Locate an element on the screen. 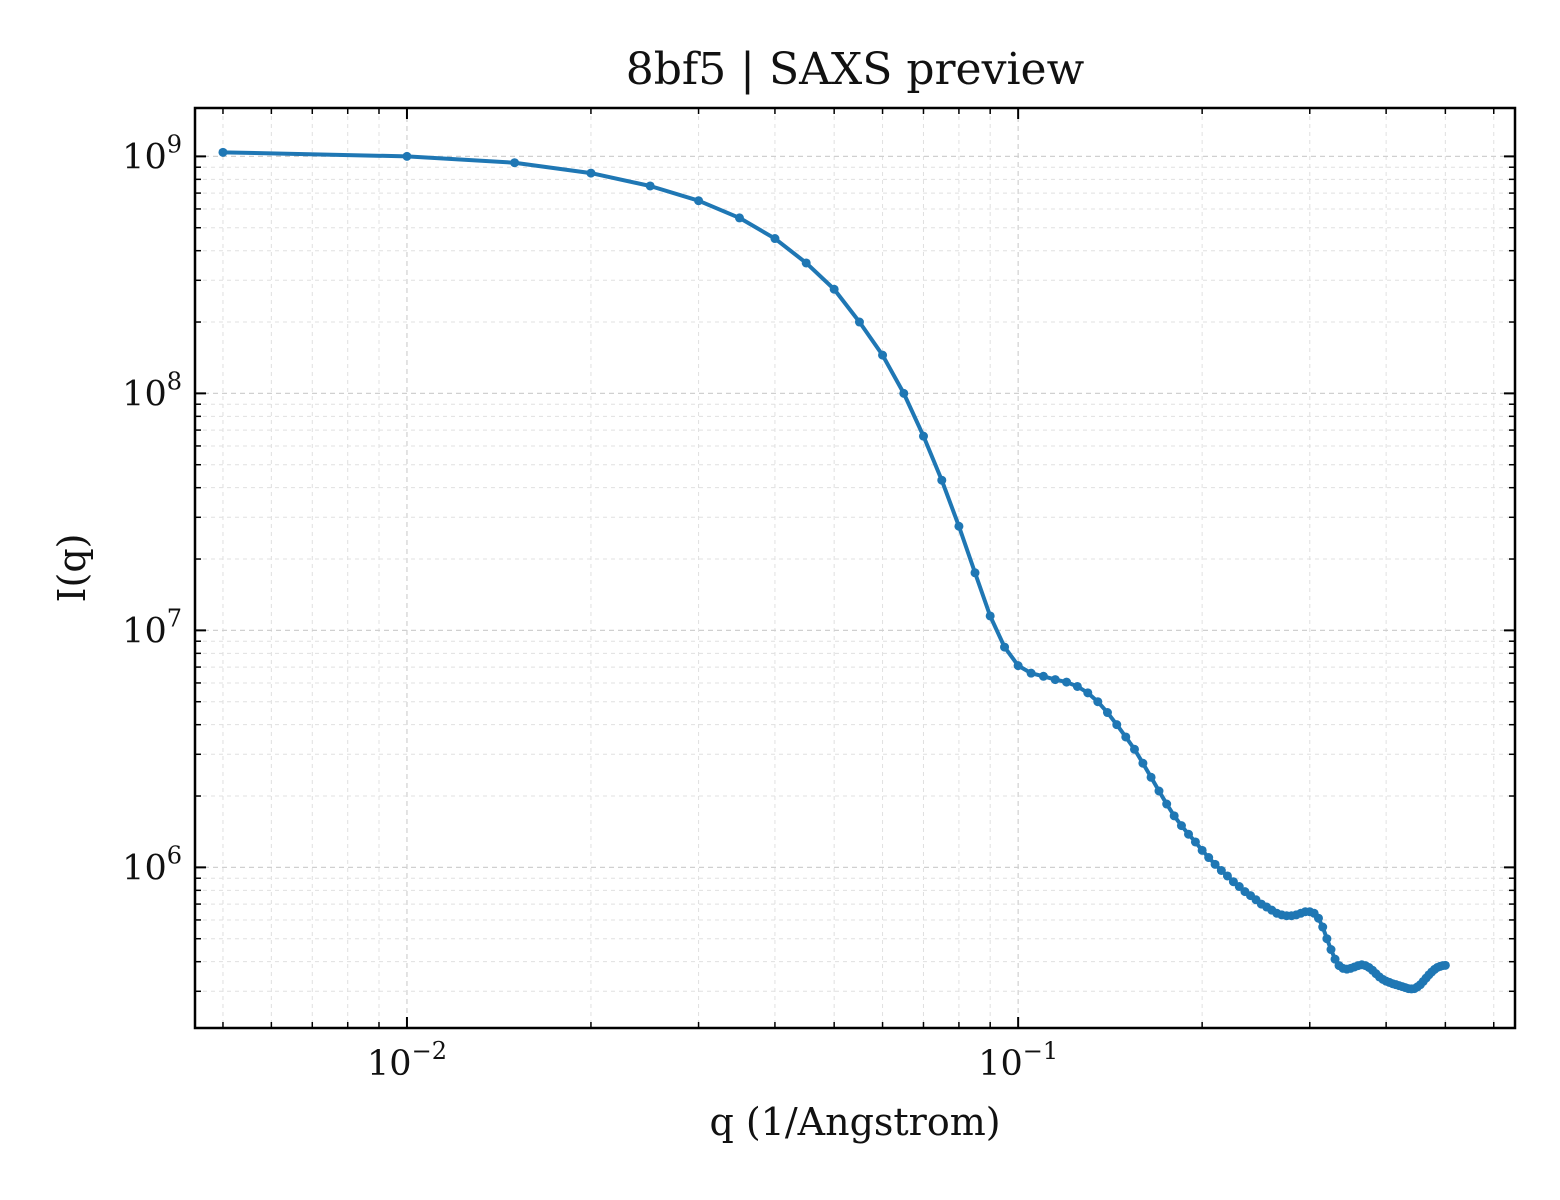  y-tick-label: 10⁶ is located at coordinates (152, 864).